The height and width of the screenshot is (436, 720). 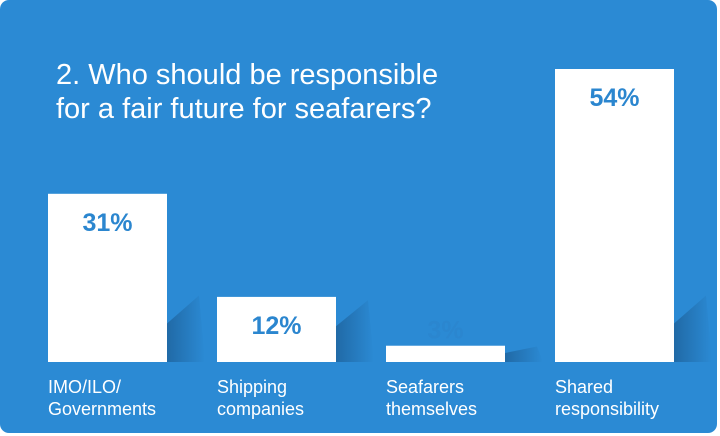 I want to click on category-label: responsibility, so click(x=607, y=409).